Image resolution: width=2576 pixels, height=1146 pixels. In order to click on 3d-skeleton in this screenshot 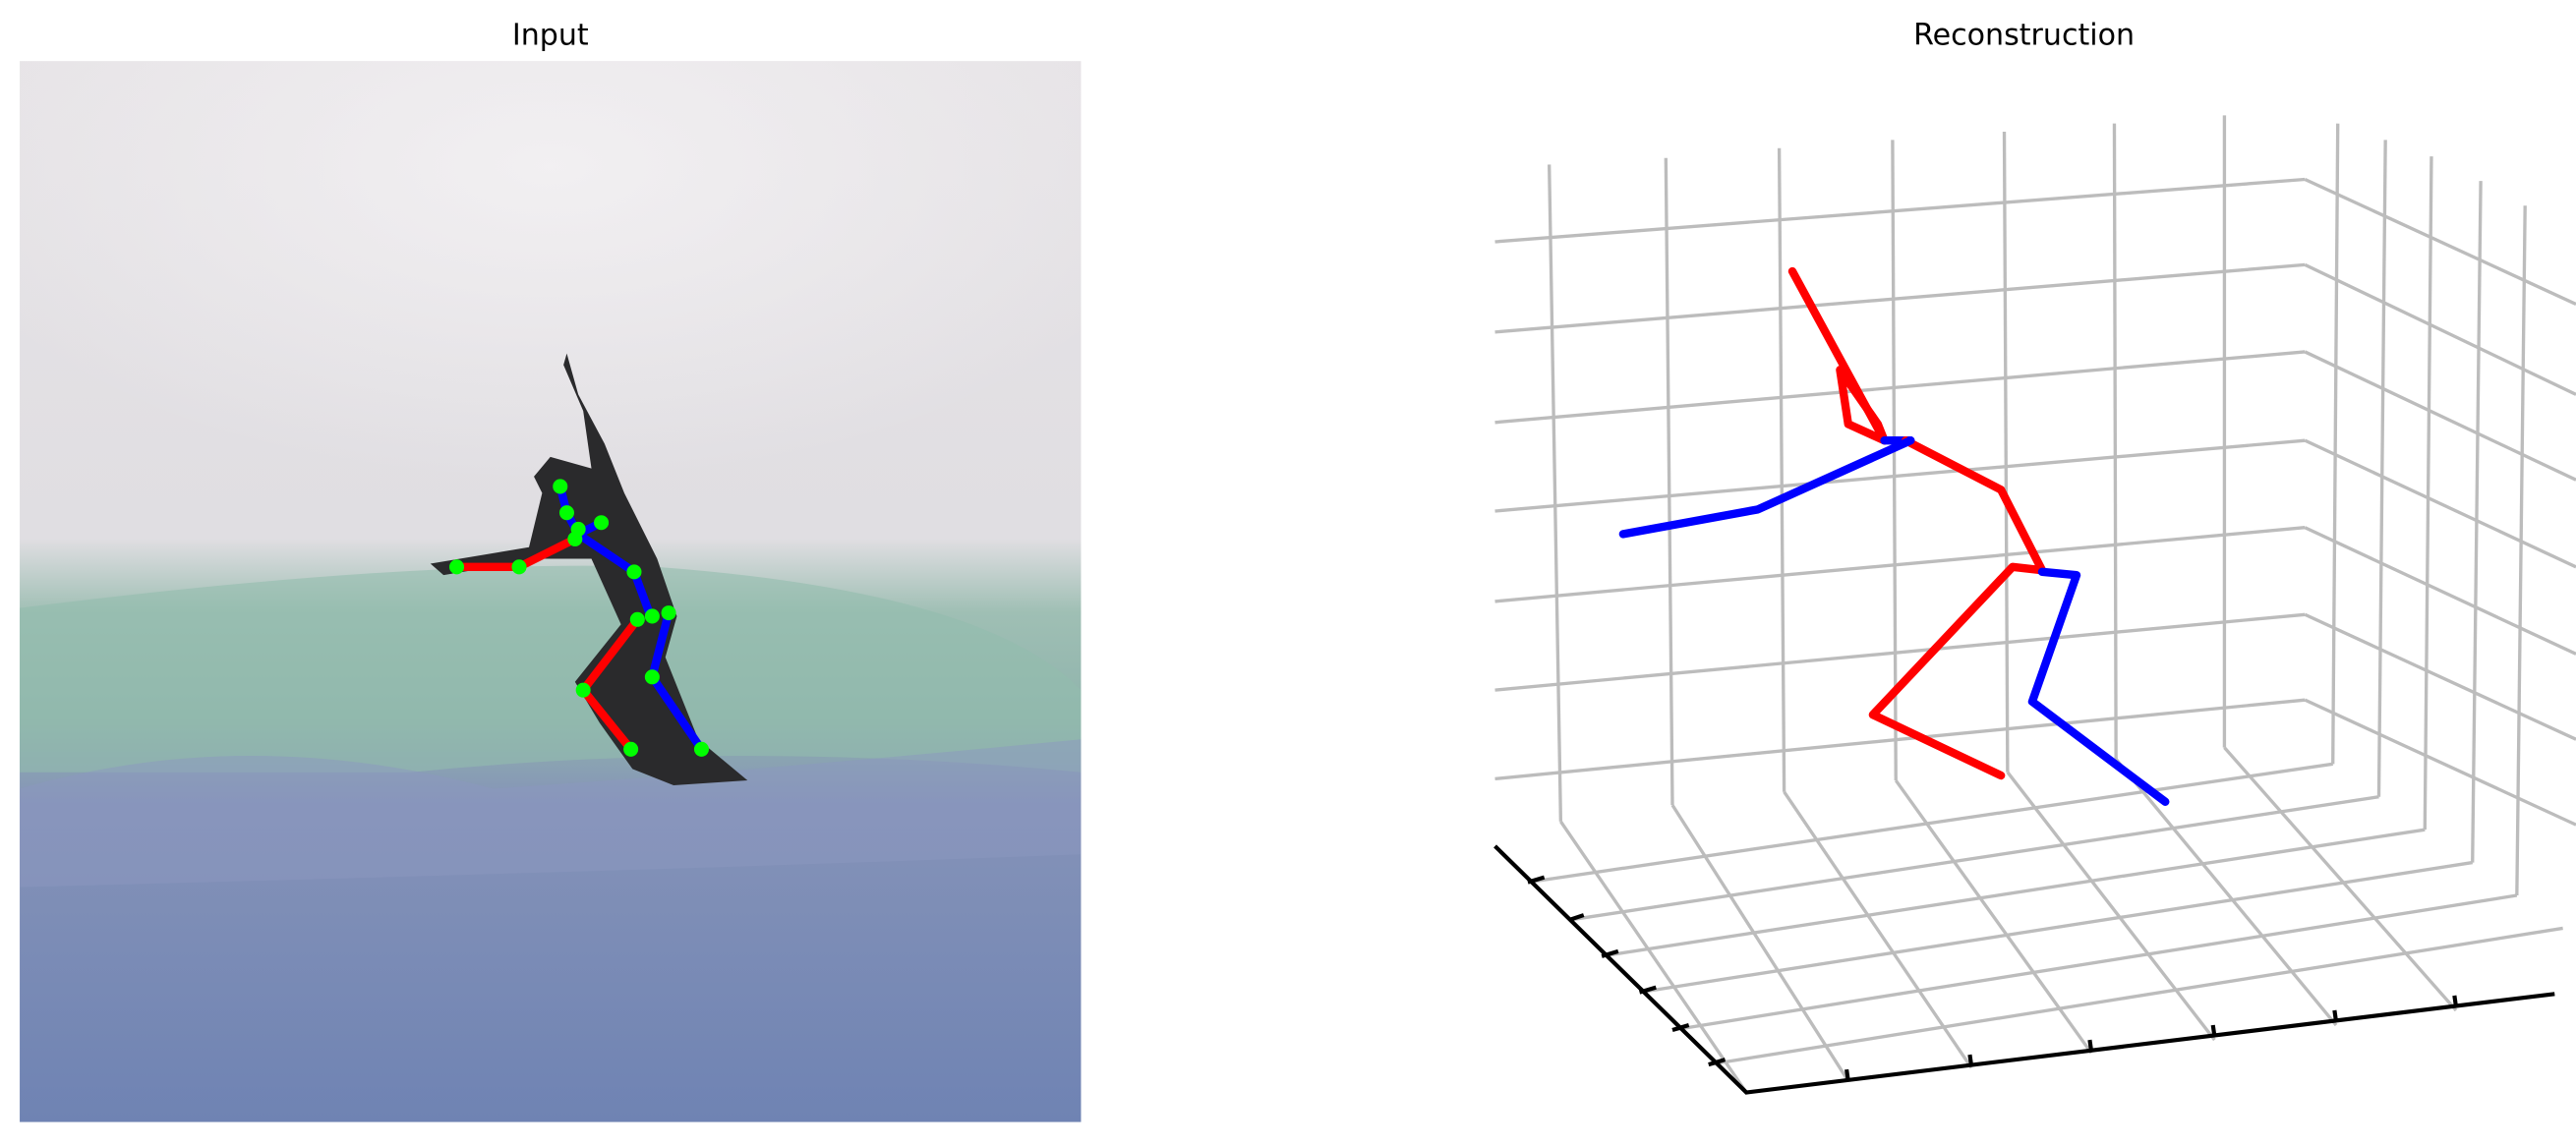, I will do `click(1894, 536)`.